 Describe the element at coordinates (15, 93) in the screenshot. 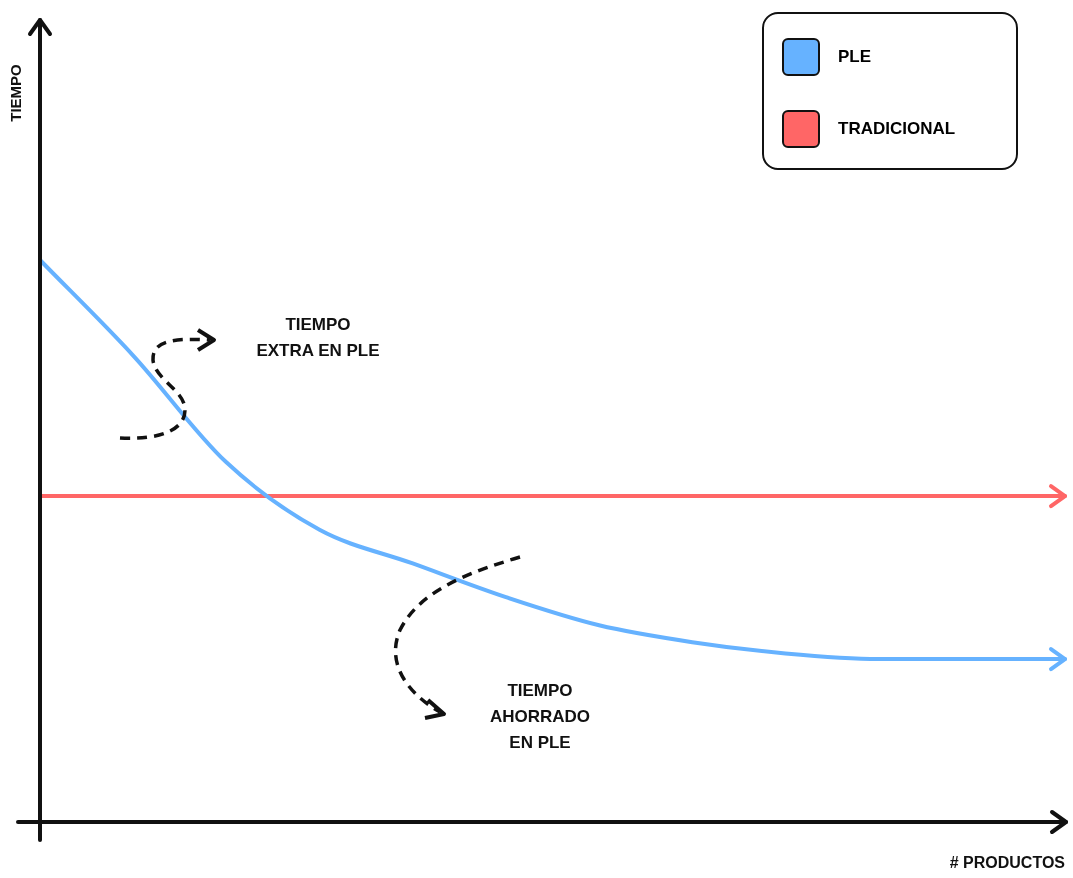

I see `text: TIEMPO` at that location.